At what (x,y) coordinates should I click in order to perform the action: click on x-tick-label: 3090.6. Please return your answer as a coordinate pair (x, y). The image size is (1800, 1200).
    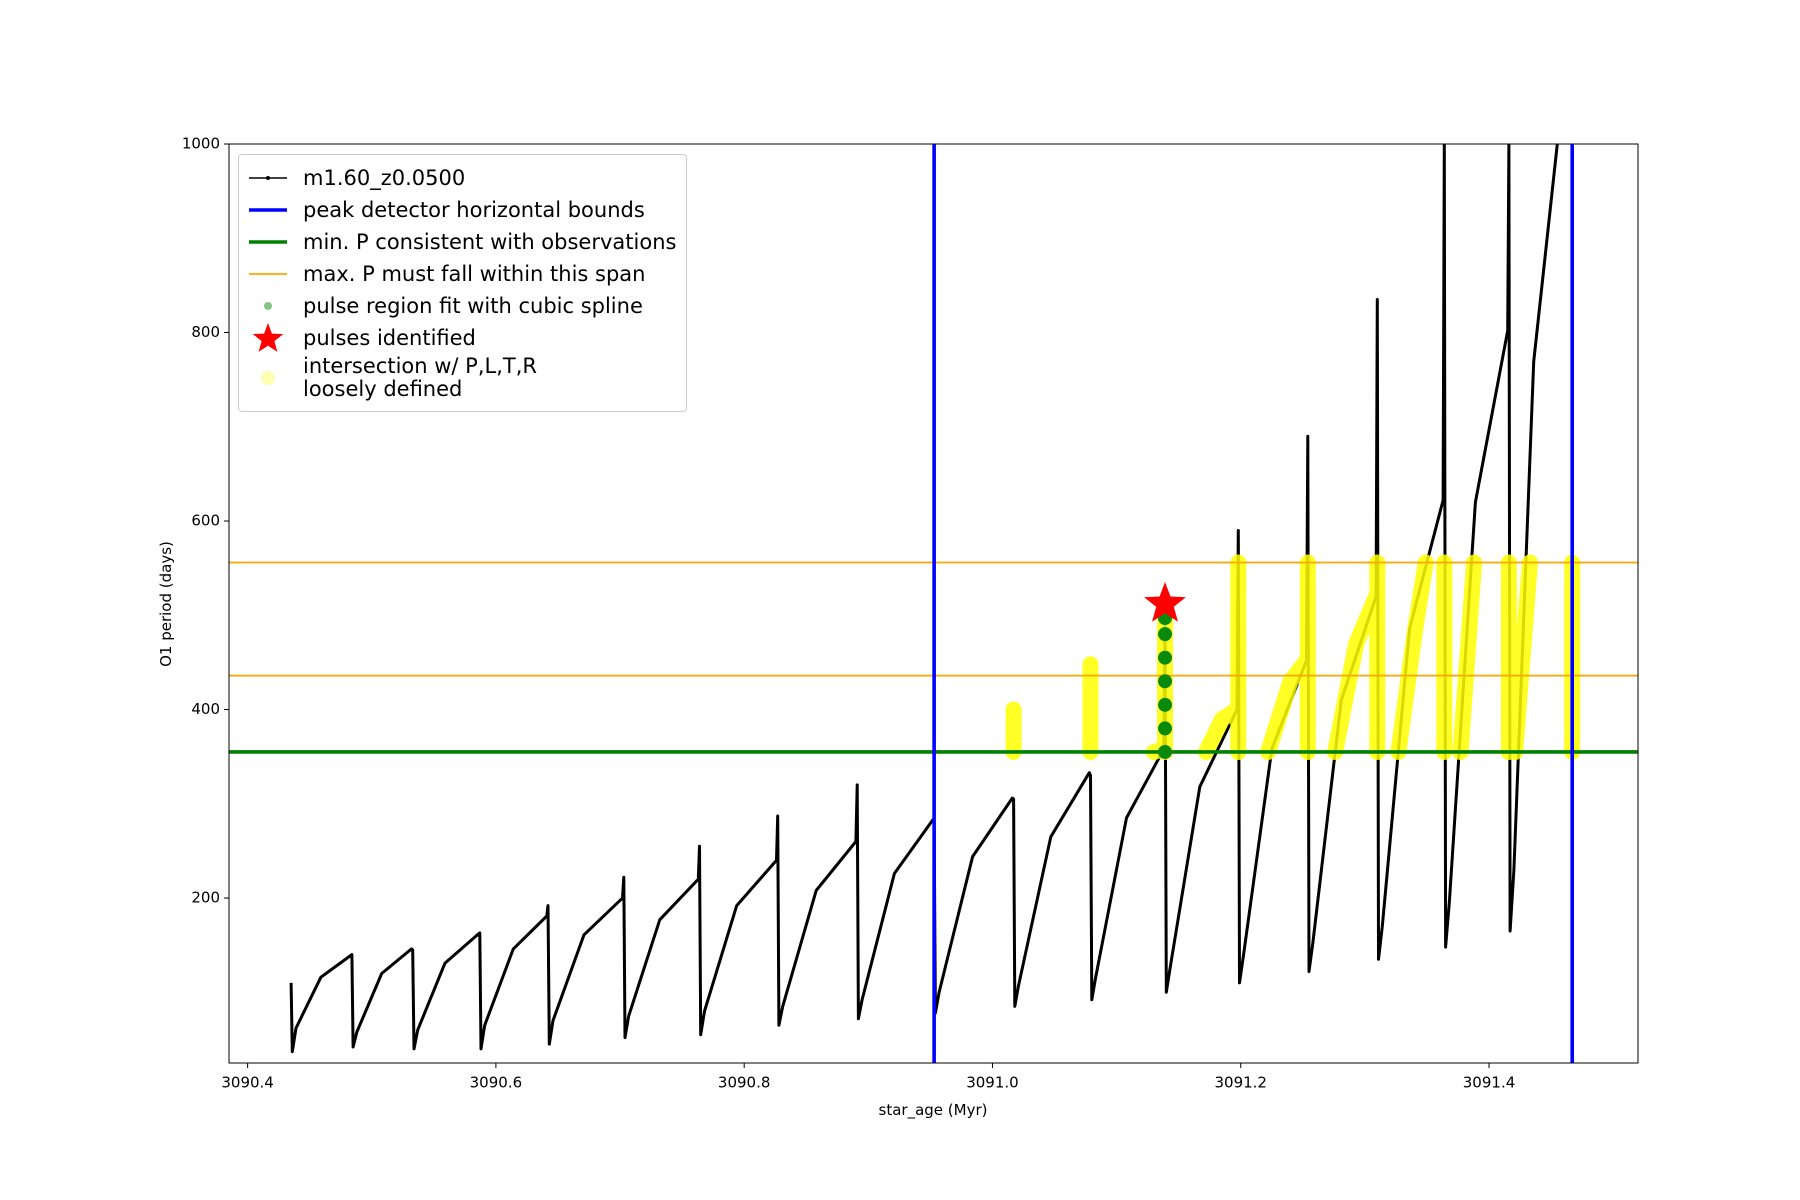
    Looking at the image, I should click on (496, 1083).